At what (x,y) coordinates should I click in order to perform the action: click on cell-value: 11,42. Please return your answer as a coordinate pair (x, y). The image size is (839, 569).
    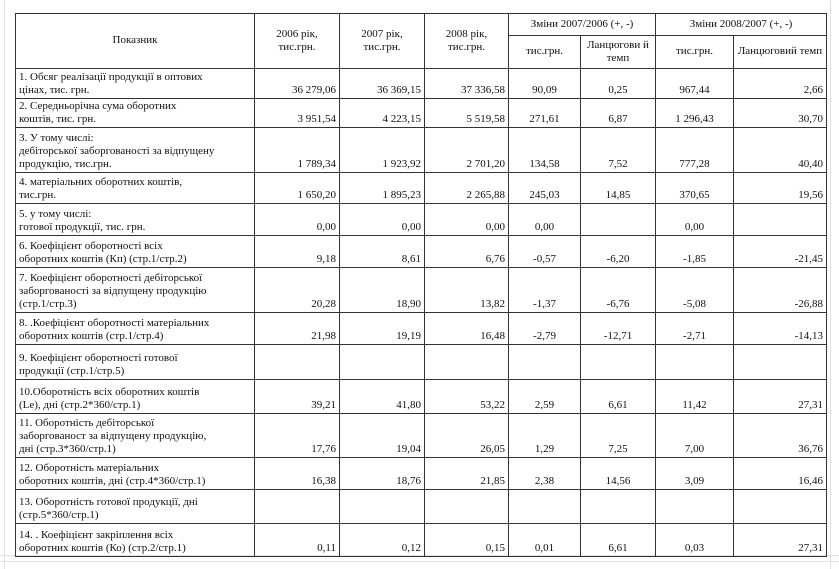
    Looking at the image, I should click on (694, 396).